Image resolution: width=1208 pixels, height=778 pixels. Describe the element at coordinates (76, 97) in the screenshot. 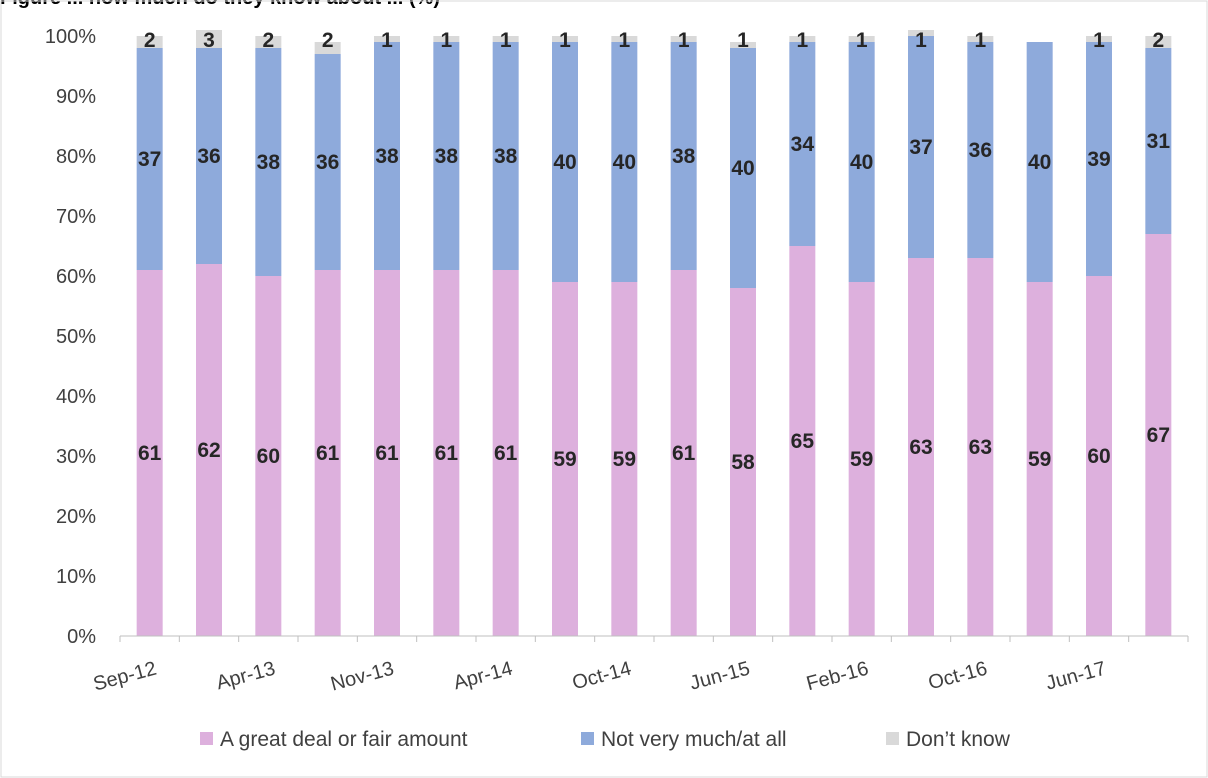

I see `y-tick-label: 90%` at that location.